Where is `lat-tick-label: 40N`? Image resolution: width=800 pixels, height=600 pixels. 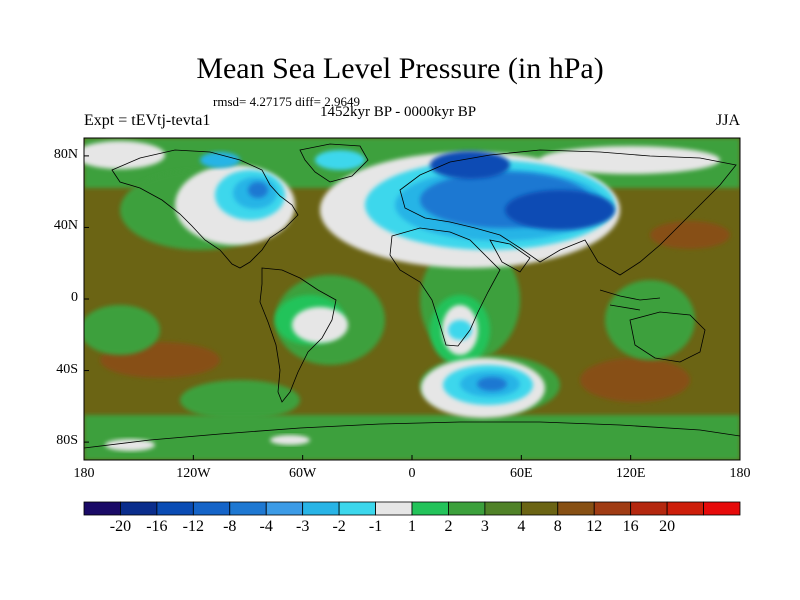
lat-tick-label: 40N is located at coordinates (65, 226).